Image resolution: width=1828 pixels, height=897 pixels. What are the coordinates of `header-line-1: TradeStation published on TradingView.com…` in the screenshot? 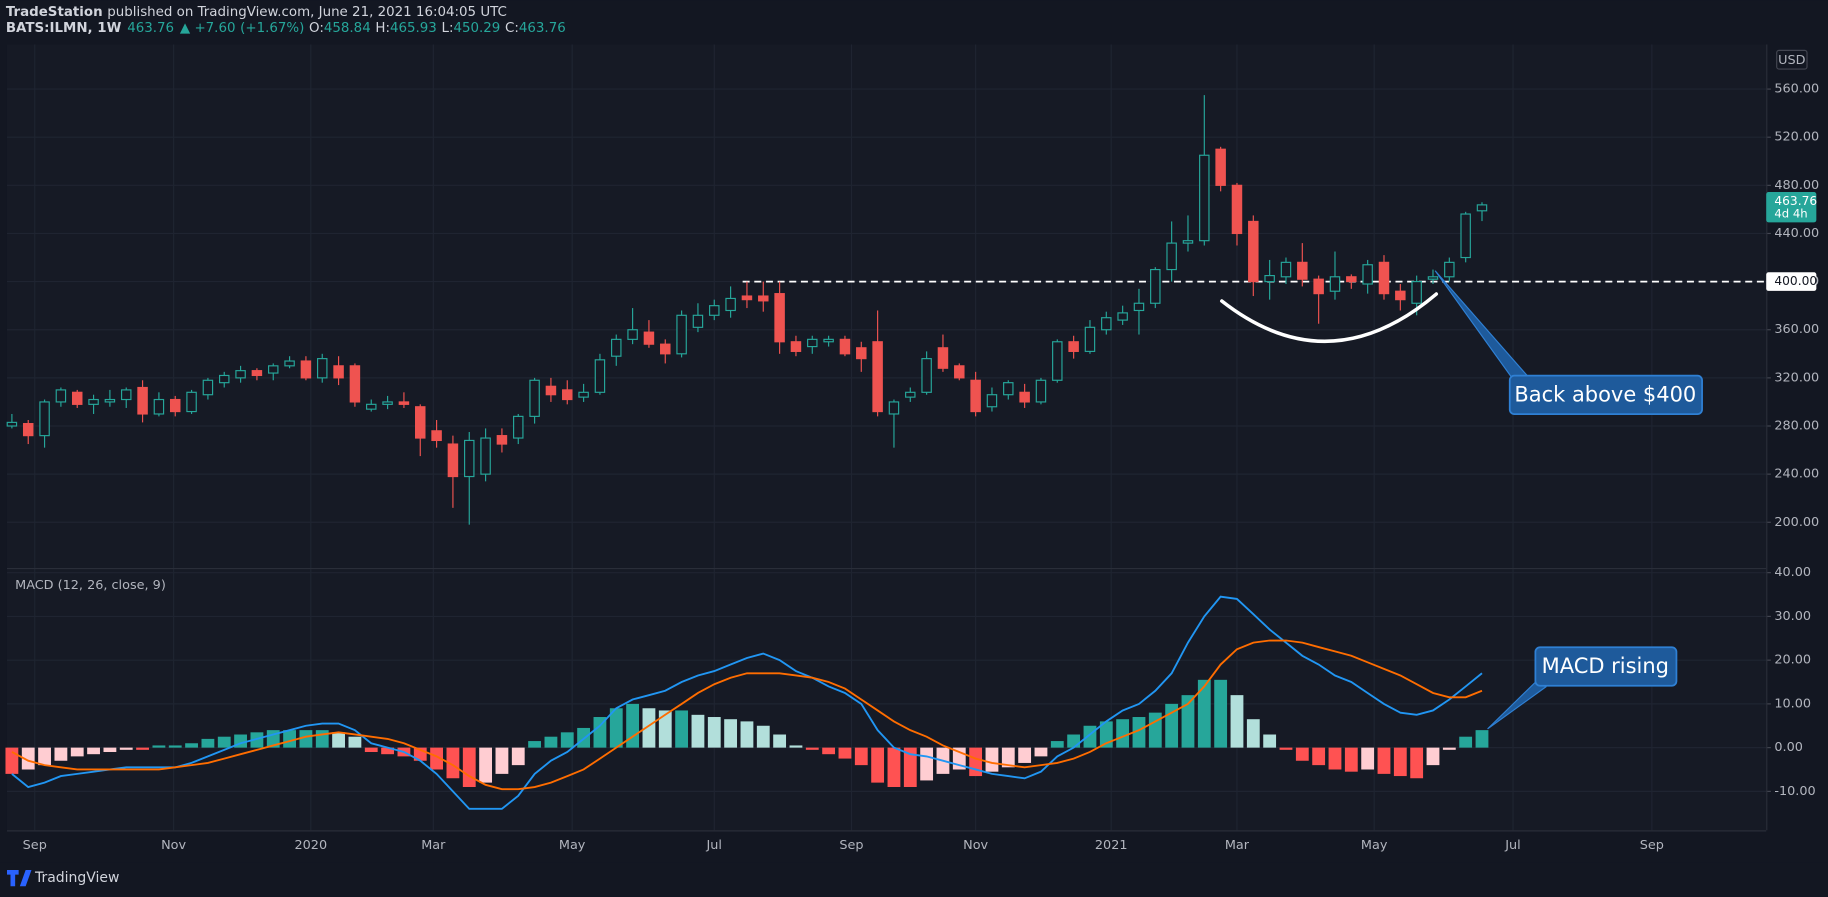 It's located at (256, 12).